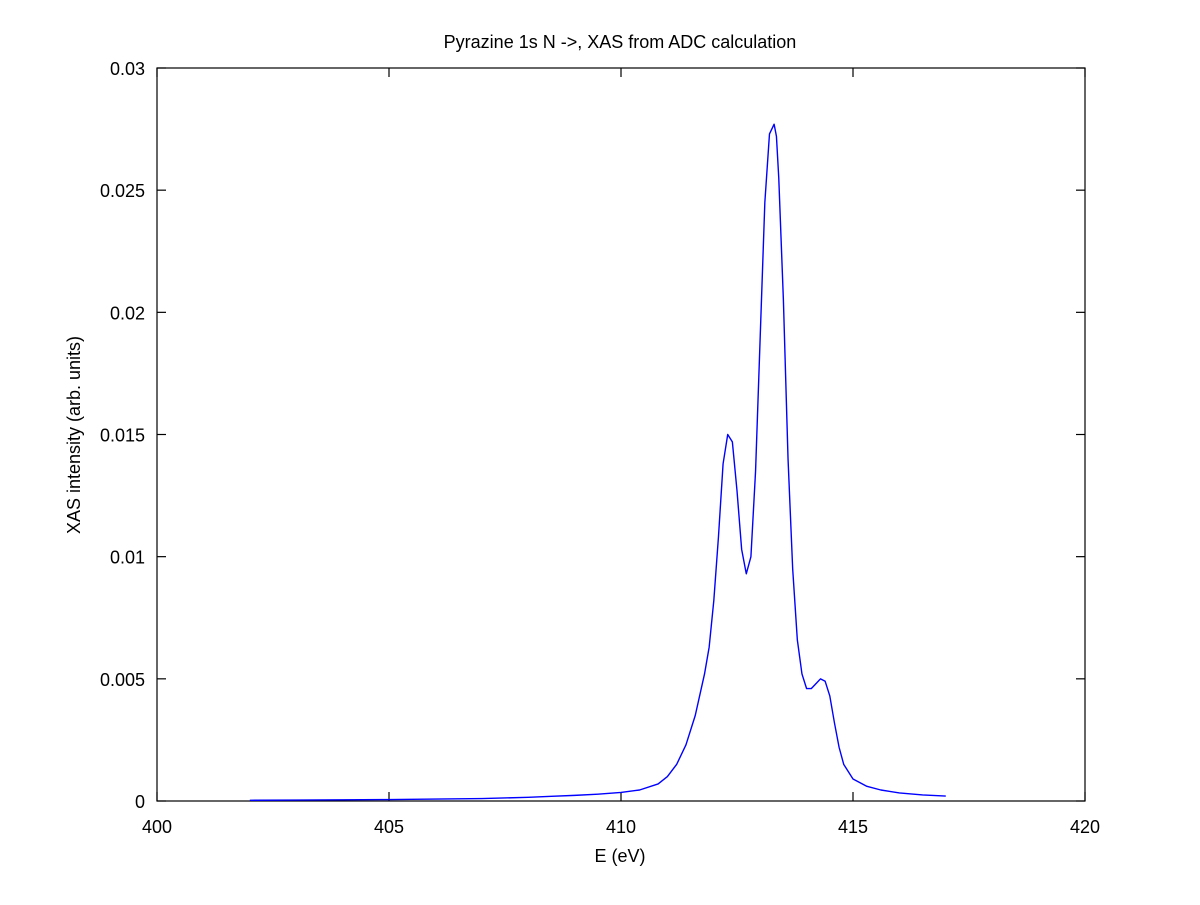 The width and height of the screenshot is (1200, 905). Describe the element at coordinates (140, 802) in the screenshot. I see `y-tick-label: 0` at that location.